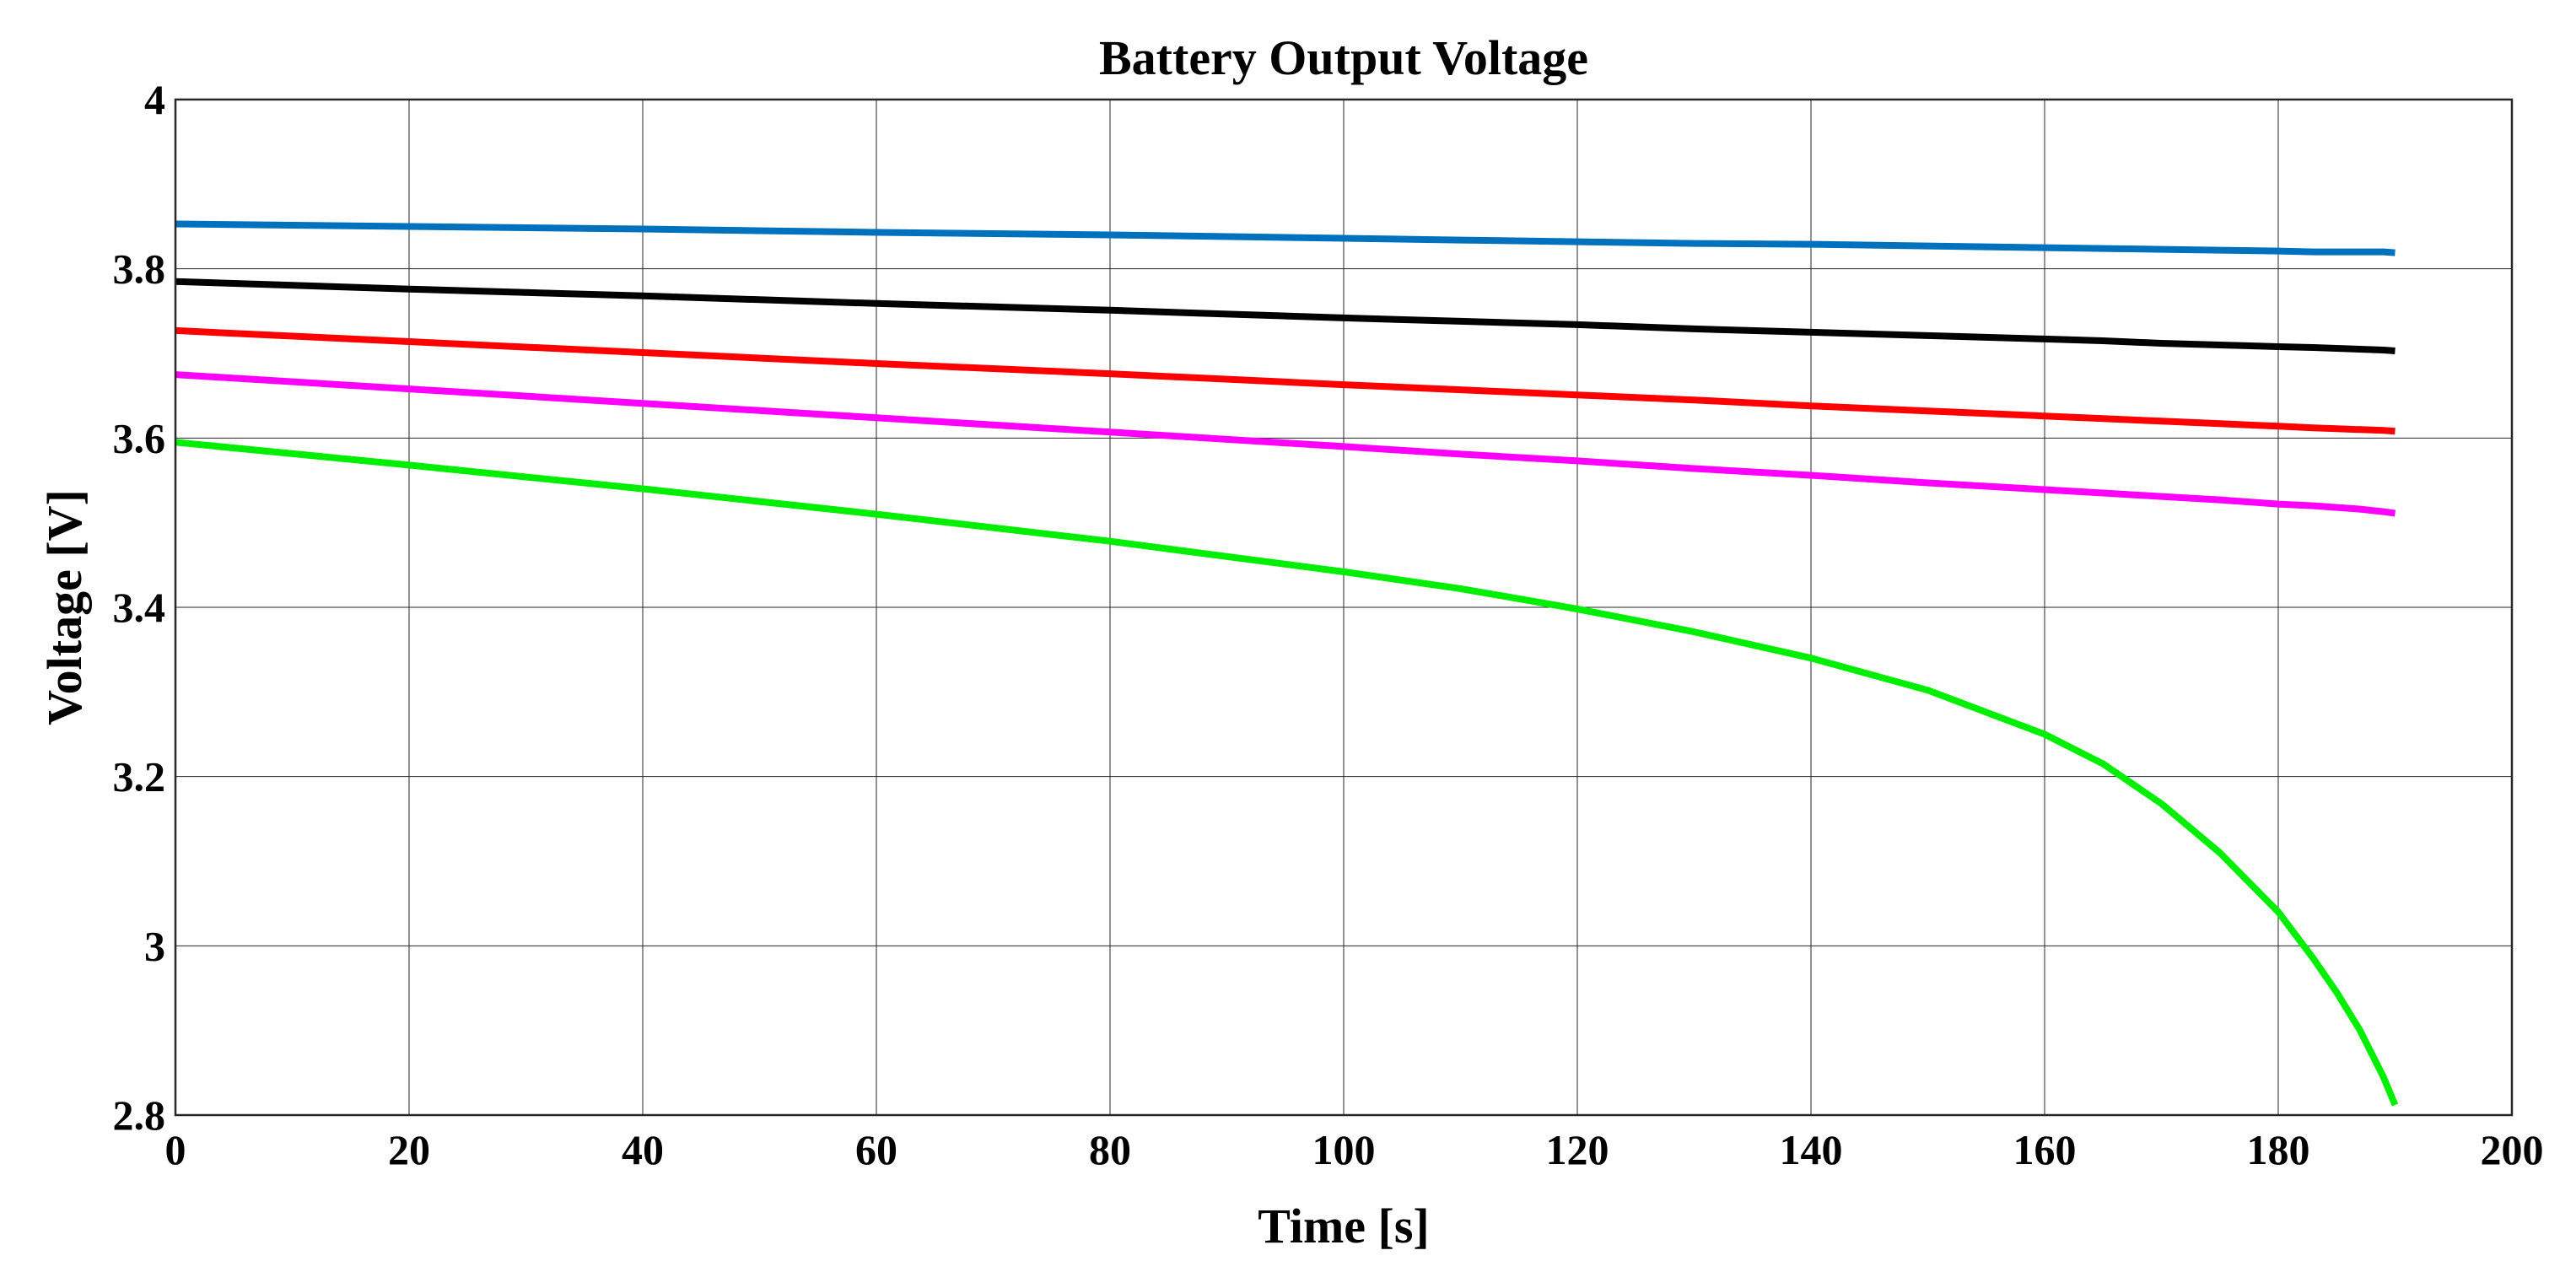  What do you see at coordinates (876, 1149) in the screenshot?
I see `x-tick-label: 60` at bounding box center [876, 1149].